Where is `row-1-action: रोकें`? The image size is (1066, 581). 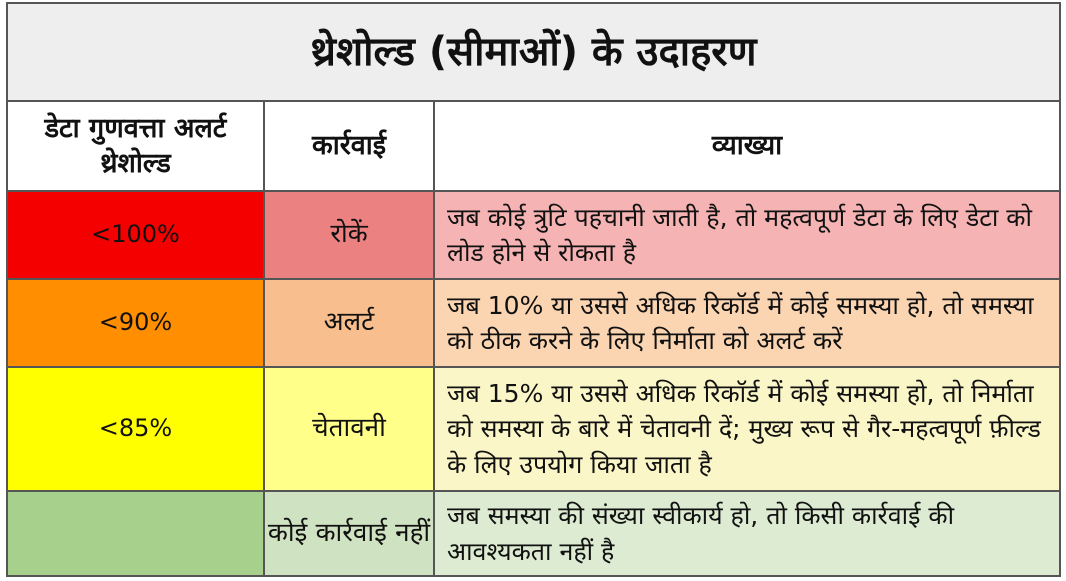 row-1-action: रोकें is located at coordinates (350, 236).